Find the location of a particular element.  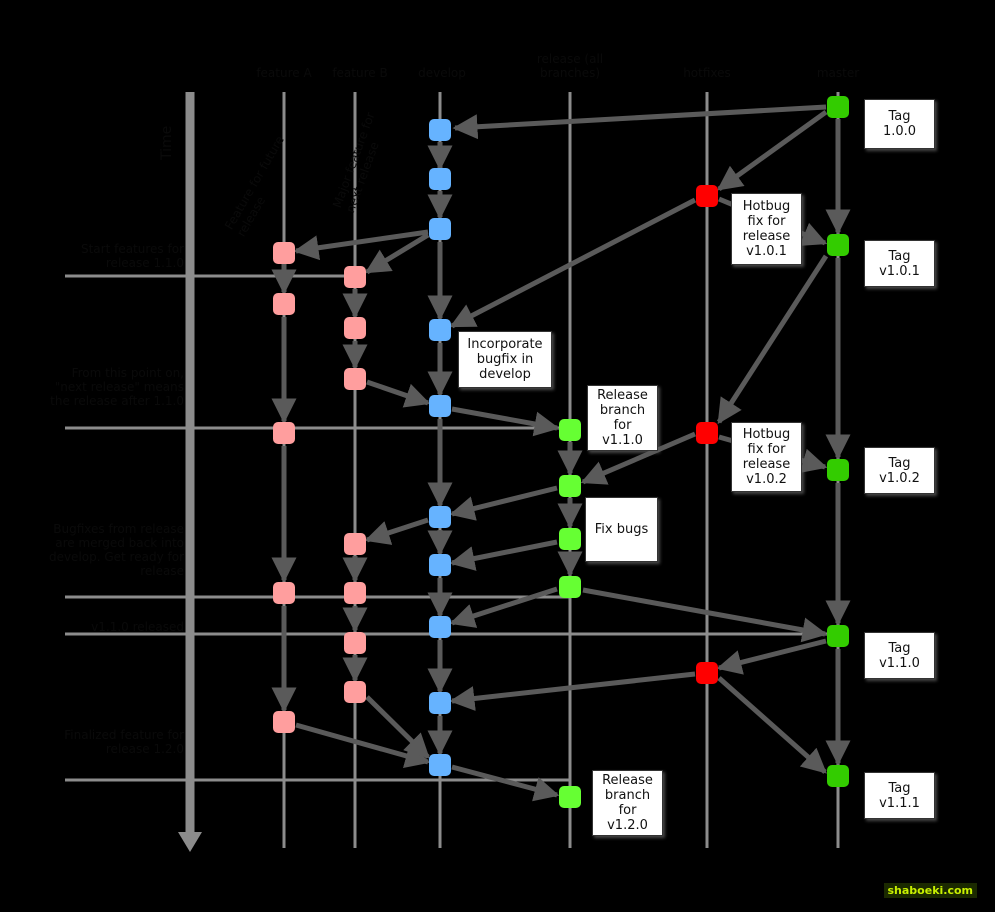

callout-line: bugfix in is located at coordinates (505, 359).